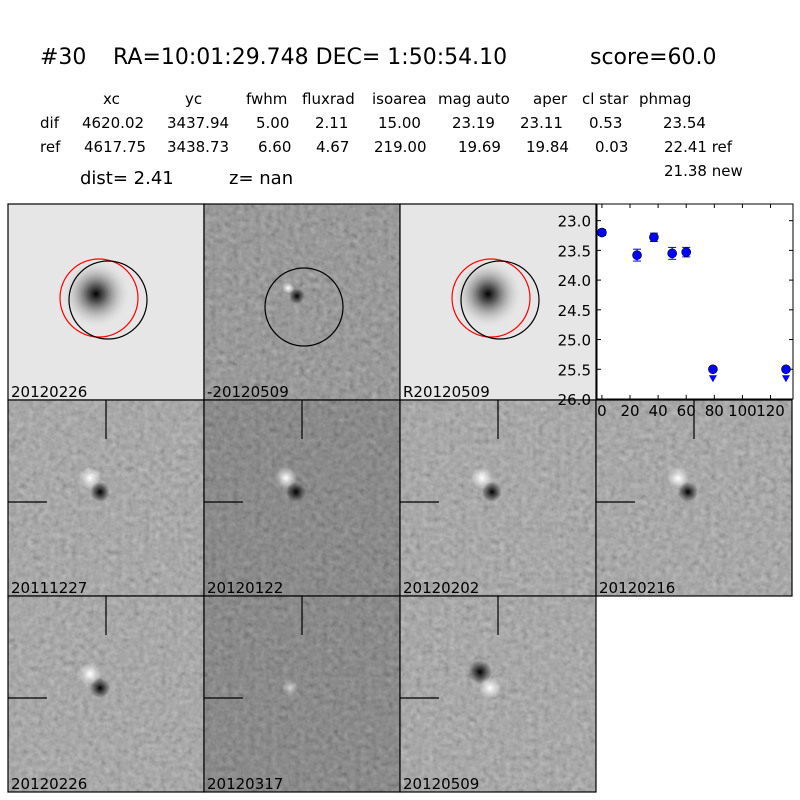 The width and height of the screenshot is (800, 800). Describe the element at coordinates (605, 123) in the screenshot. I see `table-cell: 0.53` at that location.